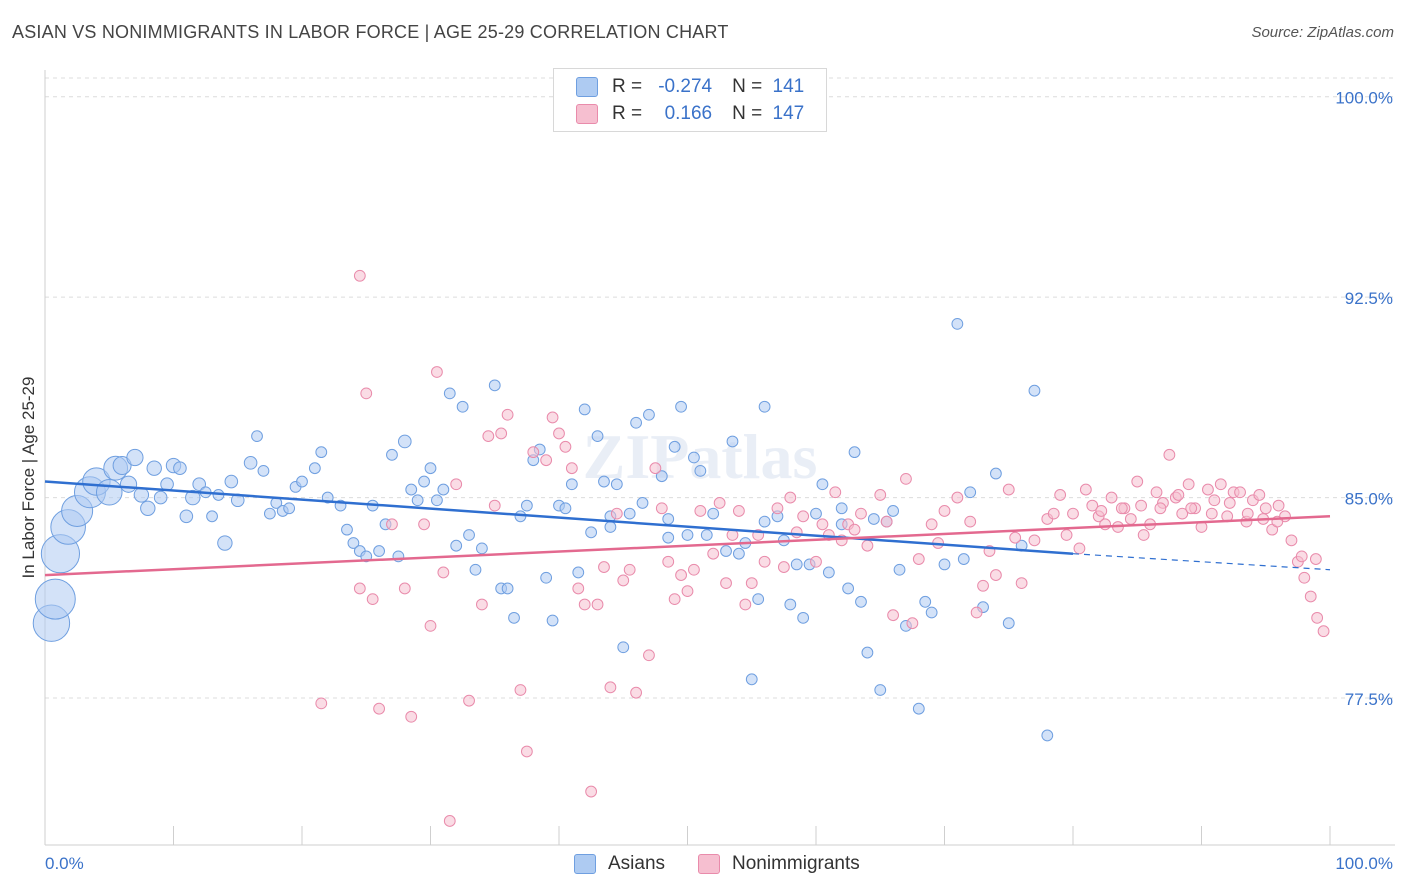 The image size is (1406, 892). What do you see at coordinates (690, 100) in the screenshot?
I see `correlation-legend: R = -0.274 N = 141 R = 0.166 N = 147` at bounding box center [690, 100].